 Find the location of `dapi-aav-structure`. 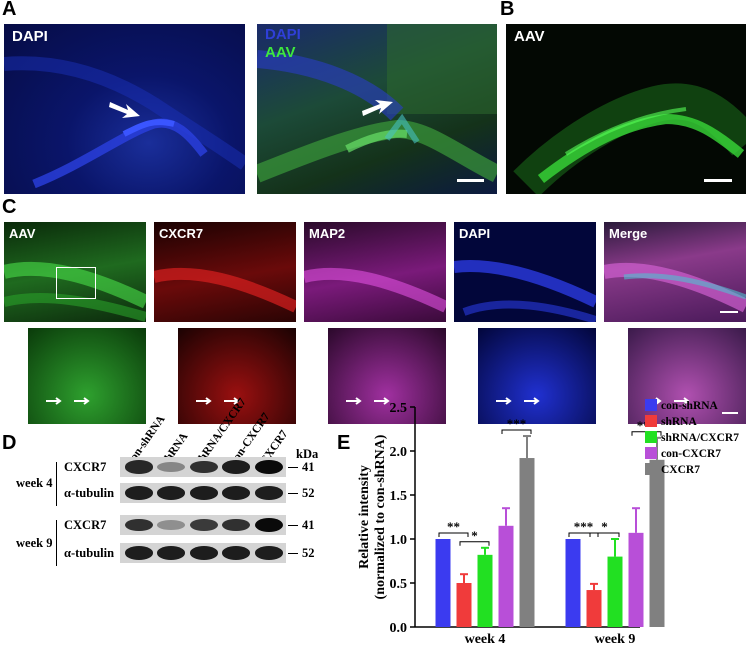

dapi-aav-structure is located at coordinates (377, 103).